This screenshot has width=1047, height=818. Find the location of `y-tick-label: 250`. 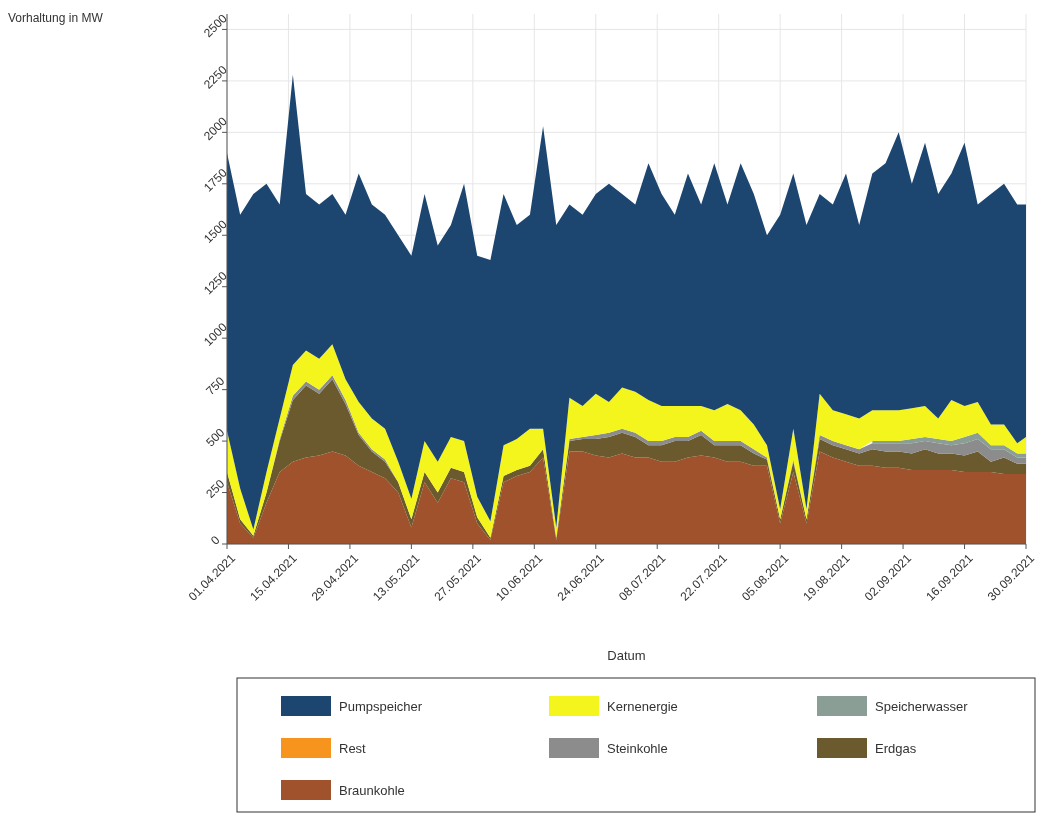

y-tick-label: 250 is located at coordinates (215, 488).